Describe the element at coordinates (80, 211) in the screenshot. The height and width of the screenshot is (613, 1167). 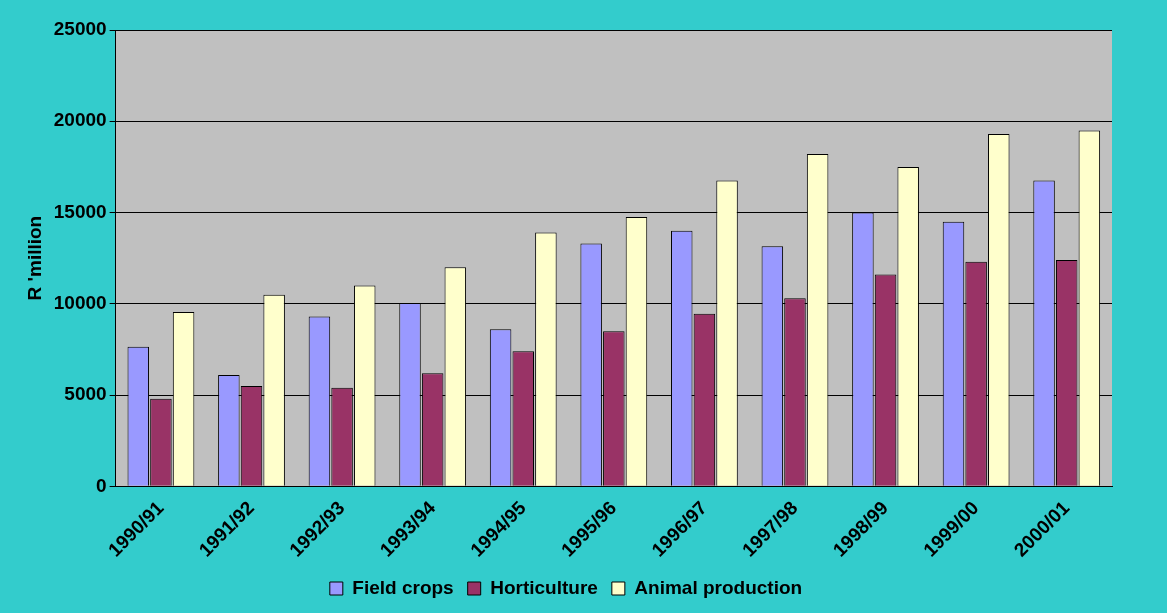
I see `y-tick-label: 15000` at that location.